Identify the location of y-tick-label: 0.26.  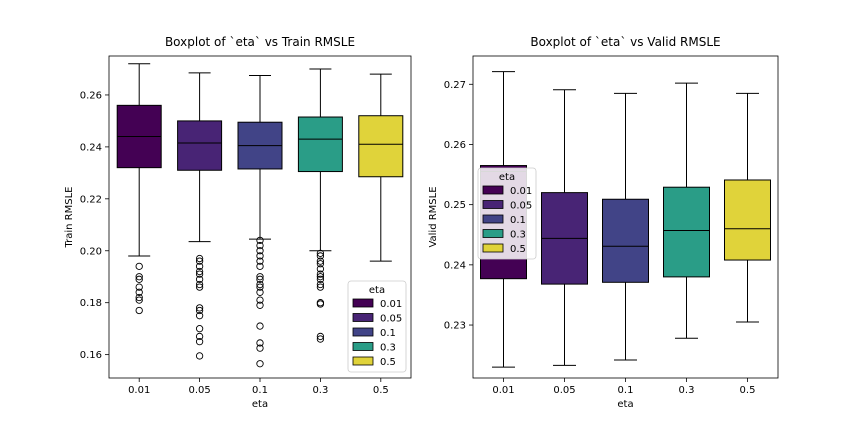
(455, 145).